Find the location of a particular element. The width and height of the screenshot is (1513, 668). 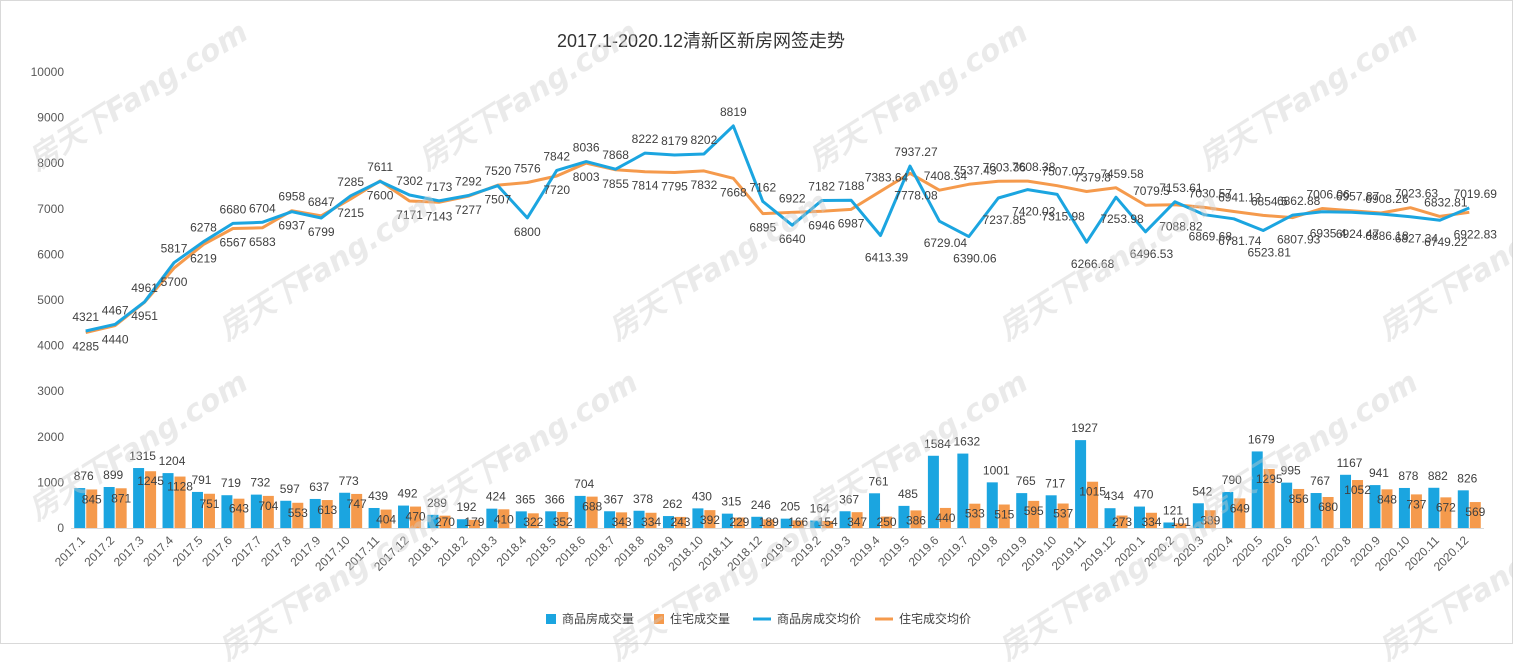

bar-label-residential-volume: 243 is located at coordinates (680, 522).